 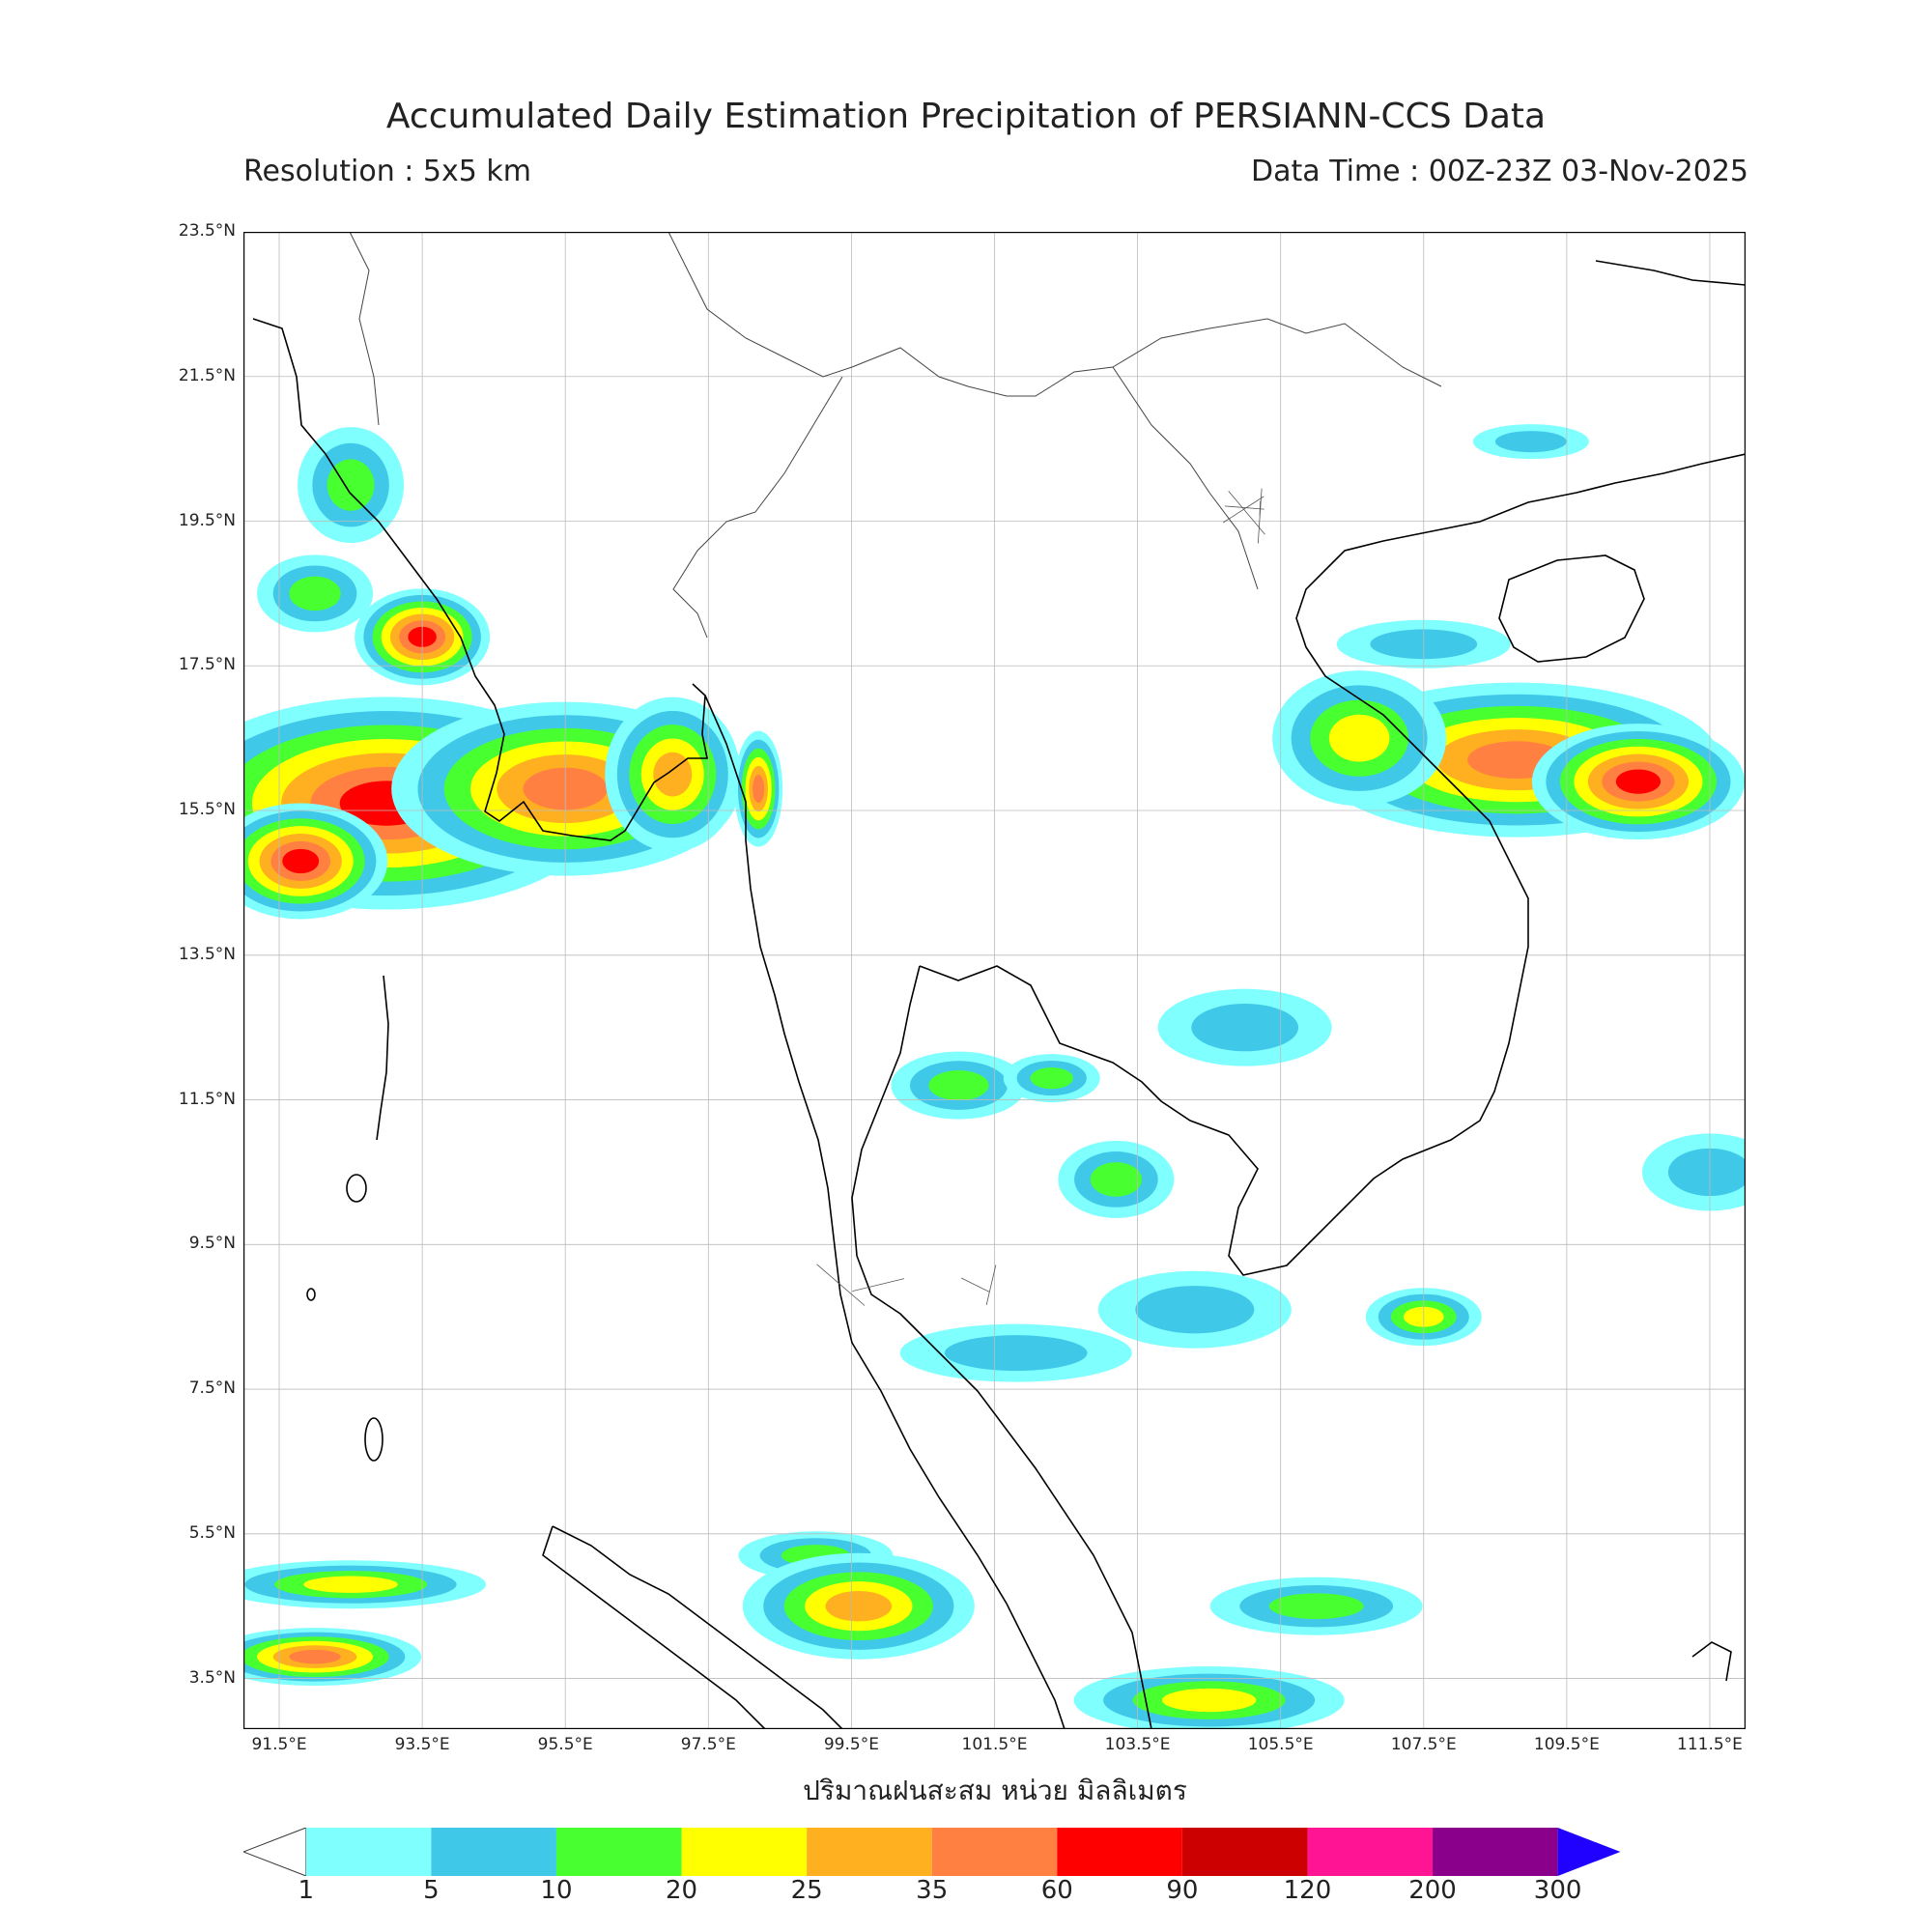 What do you see at coordinates (1280, 1744) in the screenshot?
I see `lon-tick-label: 105.5°E` at bounding box center [1280, 1744].